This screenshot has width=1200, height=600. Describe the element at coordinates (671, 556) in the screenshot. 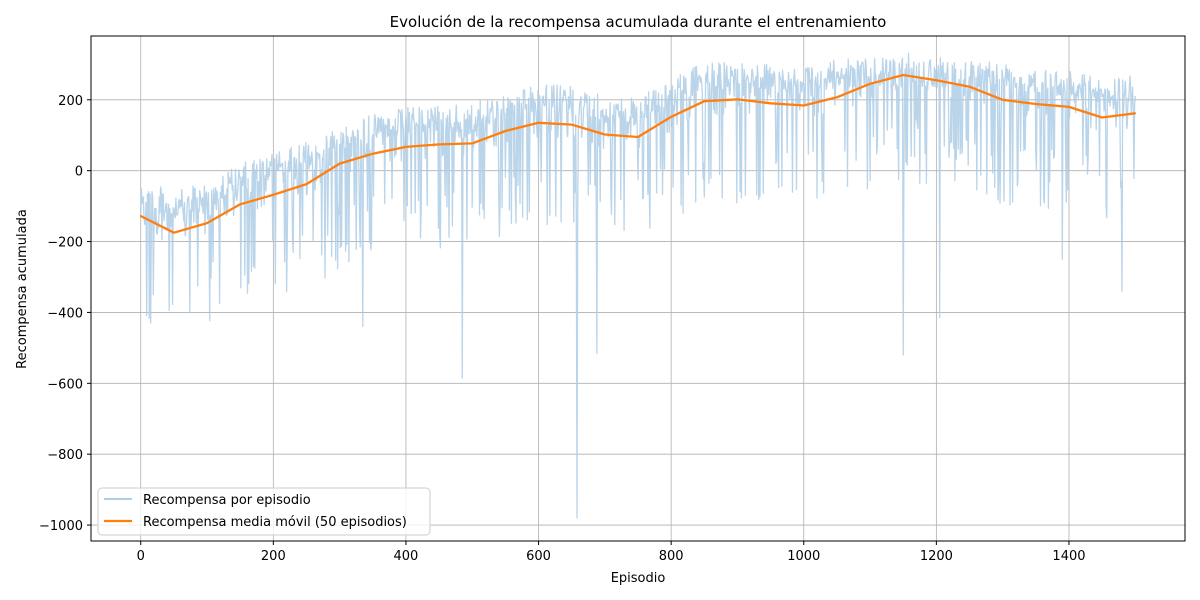

I see `x-tick-label: 800` at that location.